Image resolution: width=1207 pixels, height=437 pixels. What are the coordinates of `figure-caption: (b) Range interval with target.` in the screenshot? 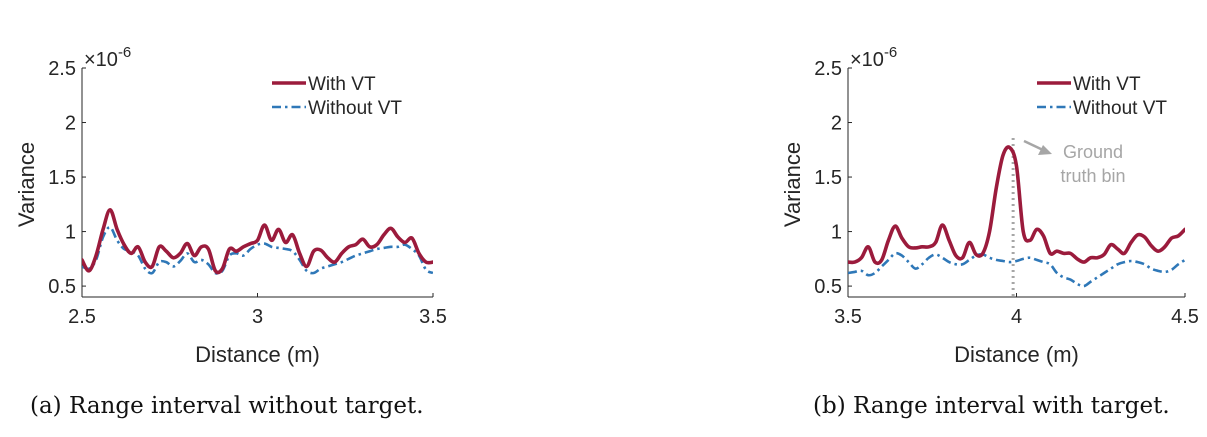 It's located at (991, 406).